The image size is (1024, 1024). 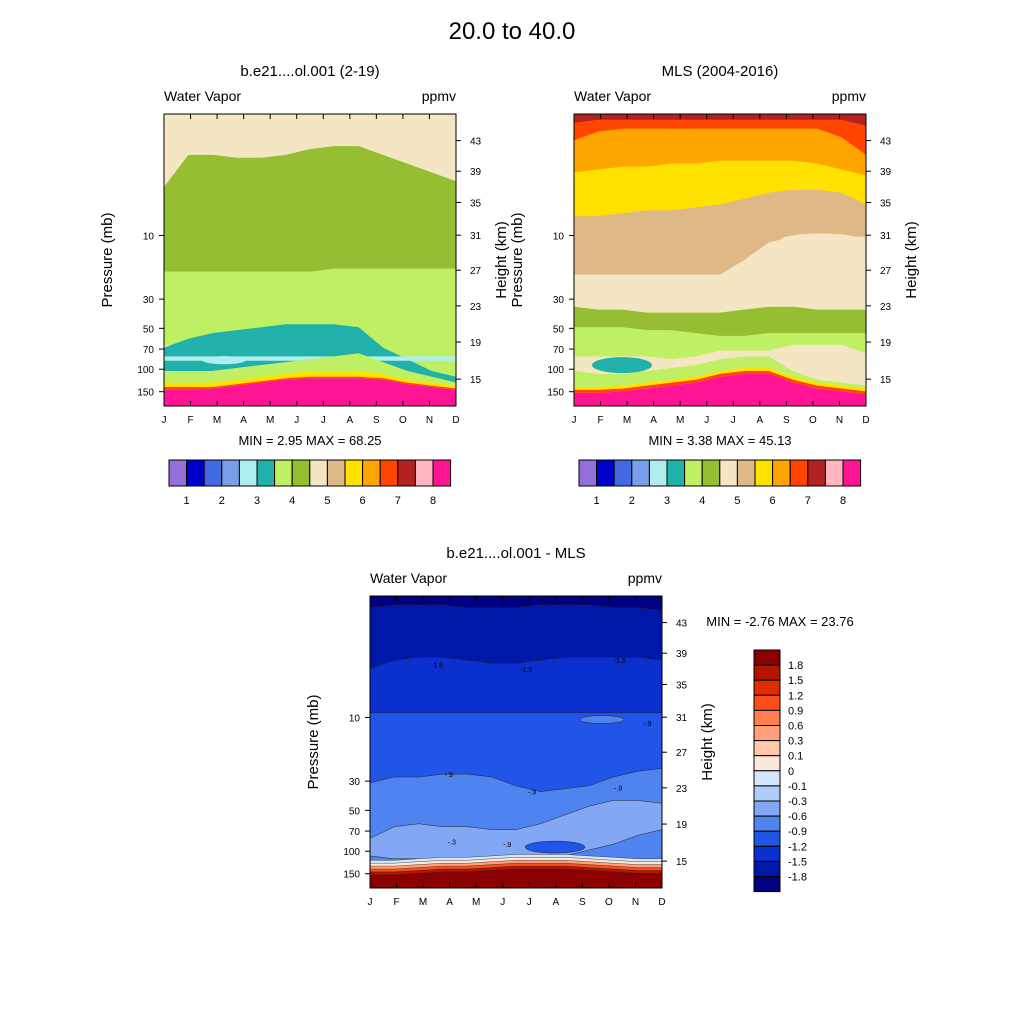 I want to click on diff-panel-field, so click(x=516, y=742).